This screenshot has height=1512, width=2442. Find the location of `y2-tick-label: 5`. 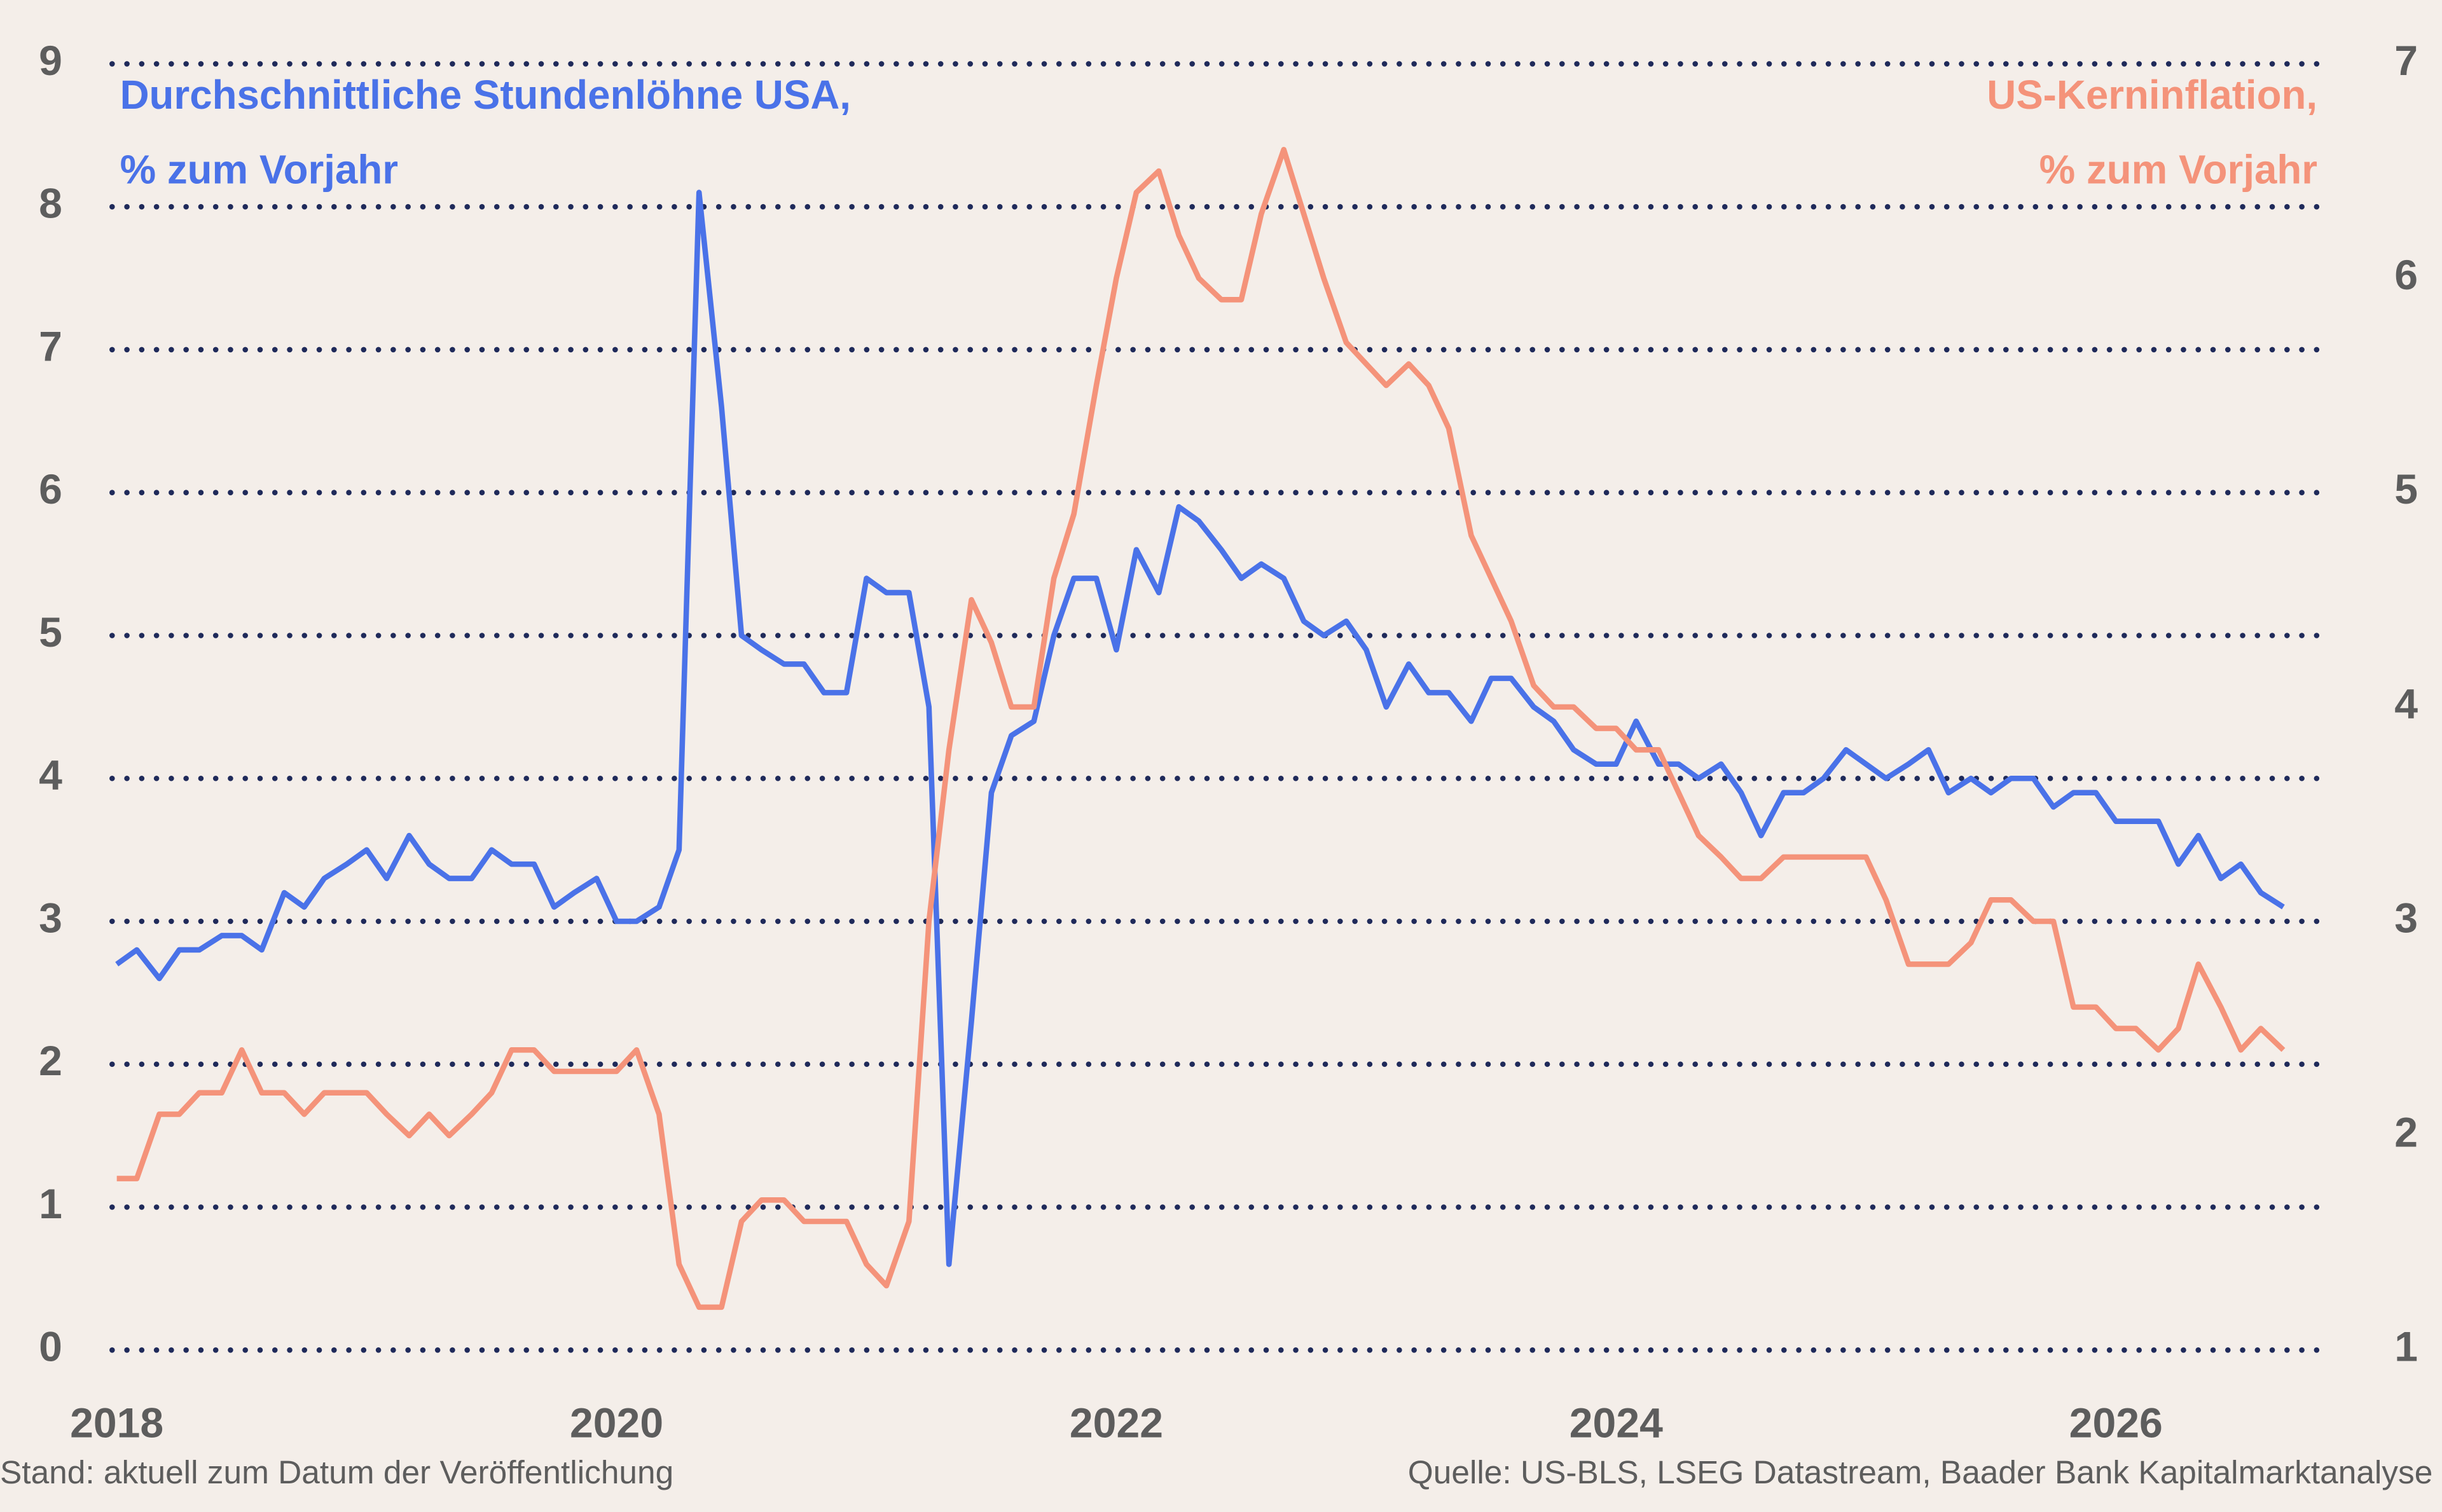

y2-tick-label: 5 is located at coordinates (2406, 489).